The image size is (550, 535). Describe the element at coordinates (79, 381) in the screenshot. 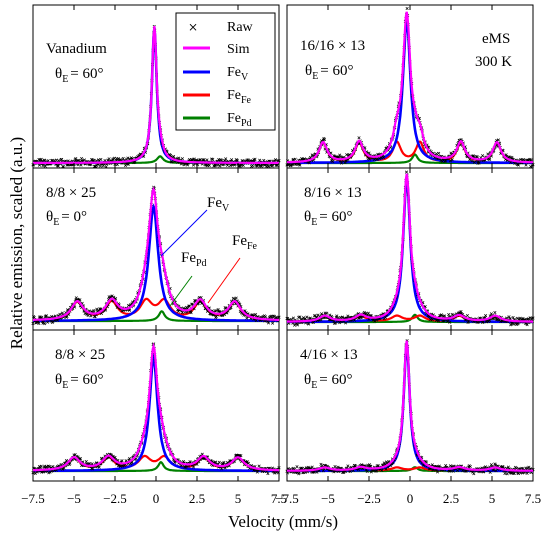

I see `panel-theta-8-8-60deg: θE = 60°` at that location.